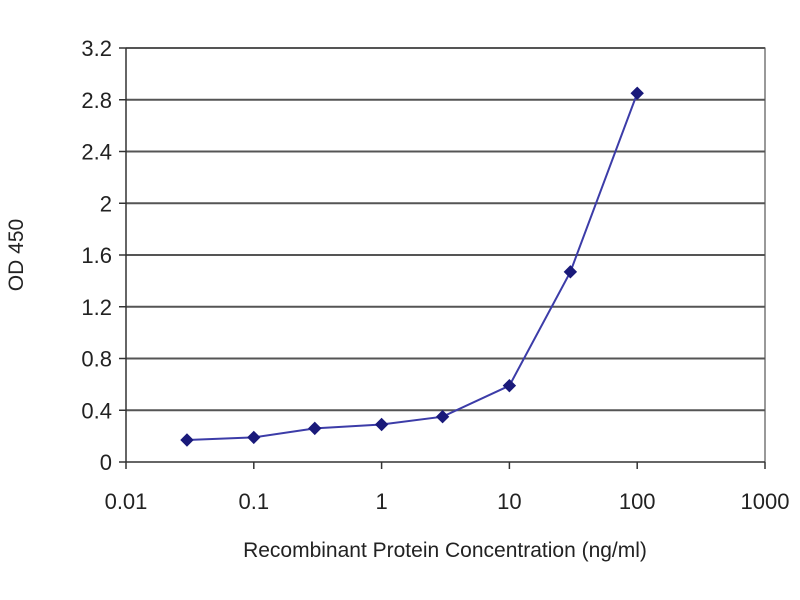 This screenshot has height=600, width=800. I want to click on y-axis-ticks: 0 0.4 0.8 1.2 1.6 2 2.4 2.8 3.2, so click(103, 255).